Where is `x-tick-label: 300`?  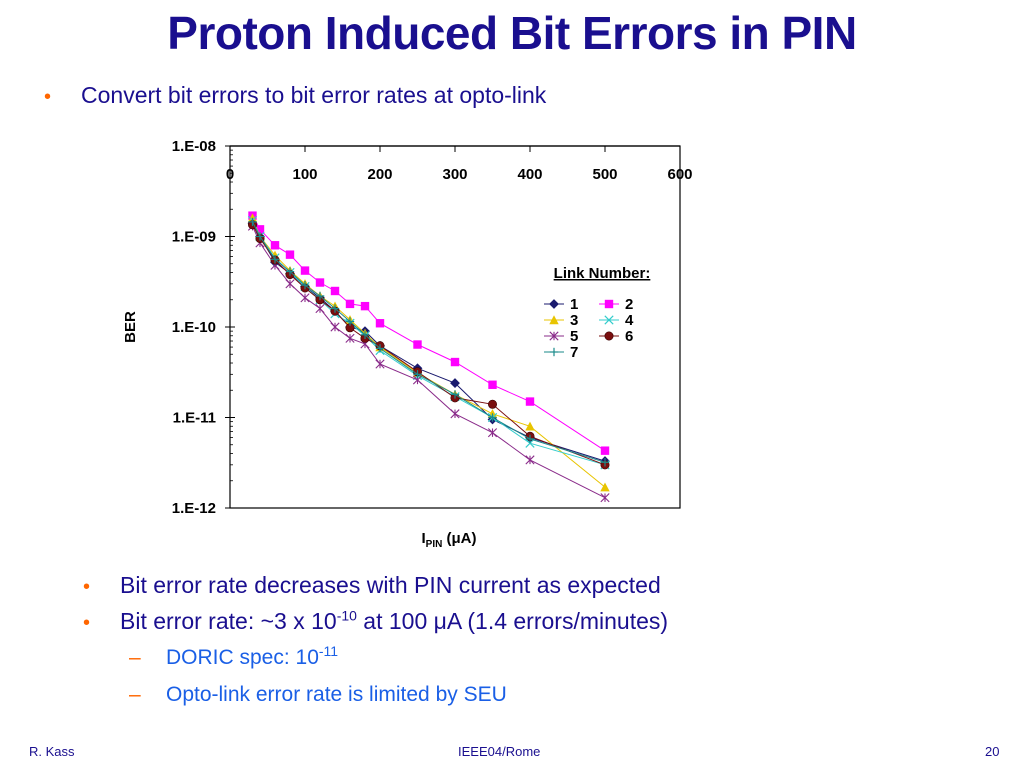 x-tick-label: 300 is located at coordinates (454, 174).